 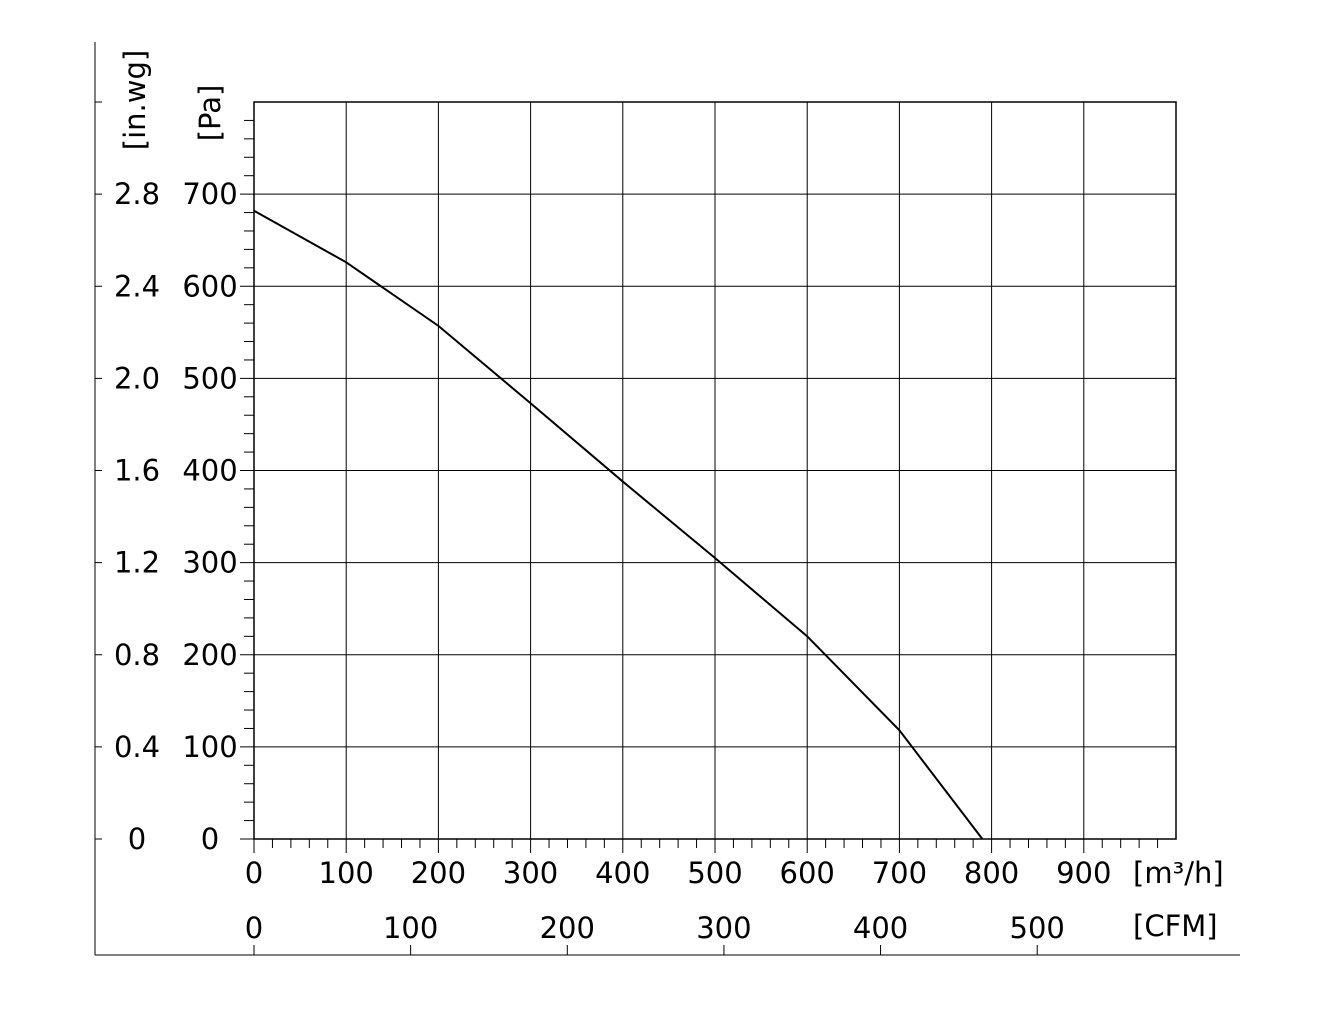 I want to click on x-tick-label: 0, so click(x=254, y=873).